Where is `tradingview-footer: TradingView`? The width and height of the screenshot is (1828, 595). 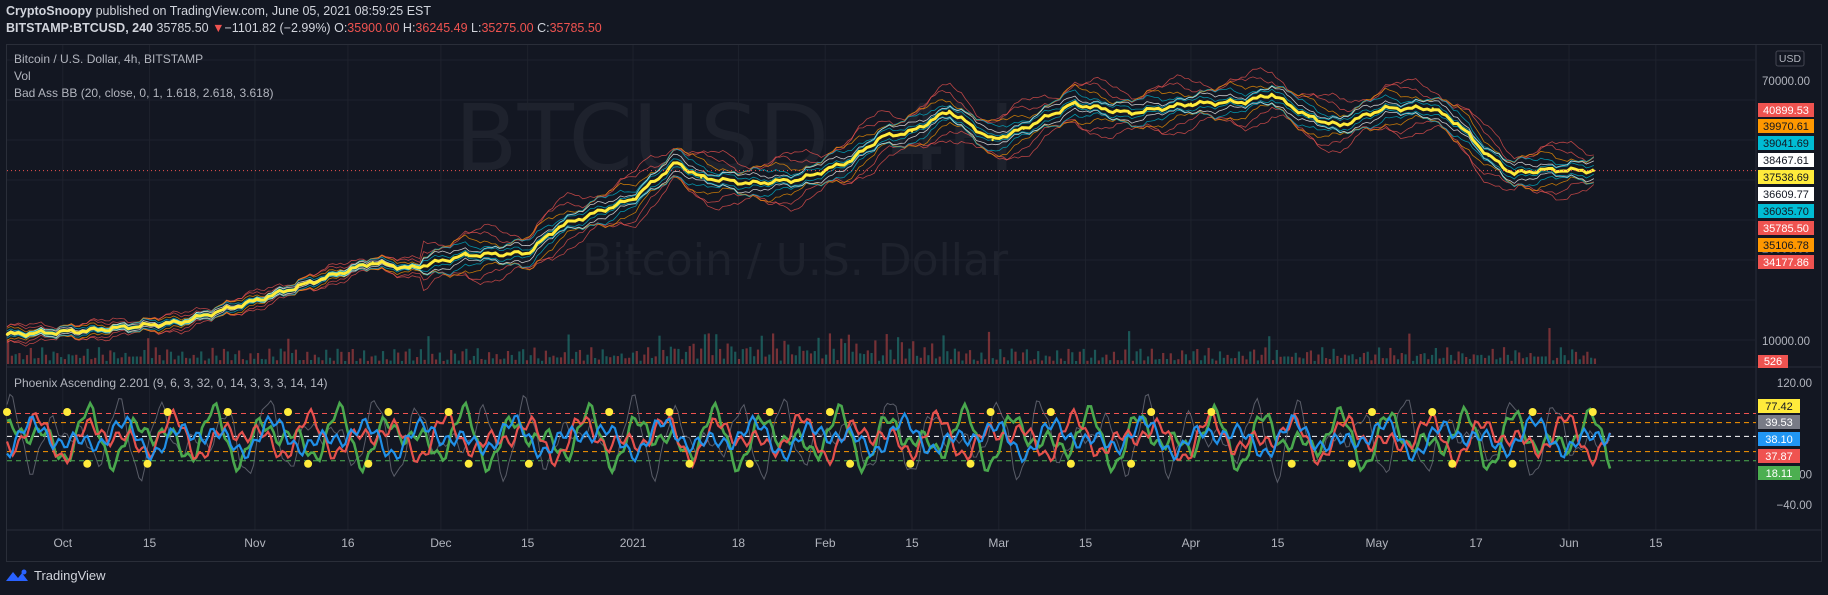
tradingview-footer: TradingView is located at coordinates (56, 575).